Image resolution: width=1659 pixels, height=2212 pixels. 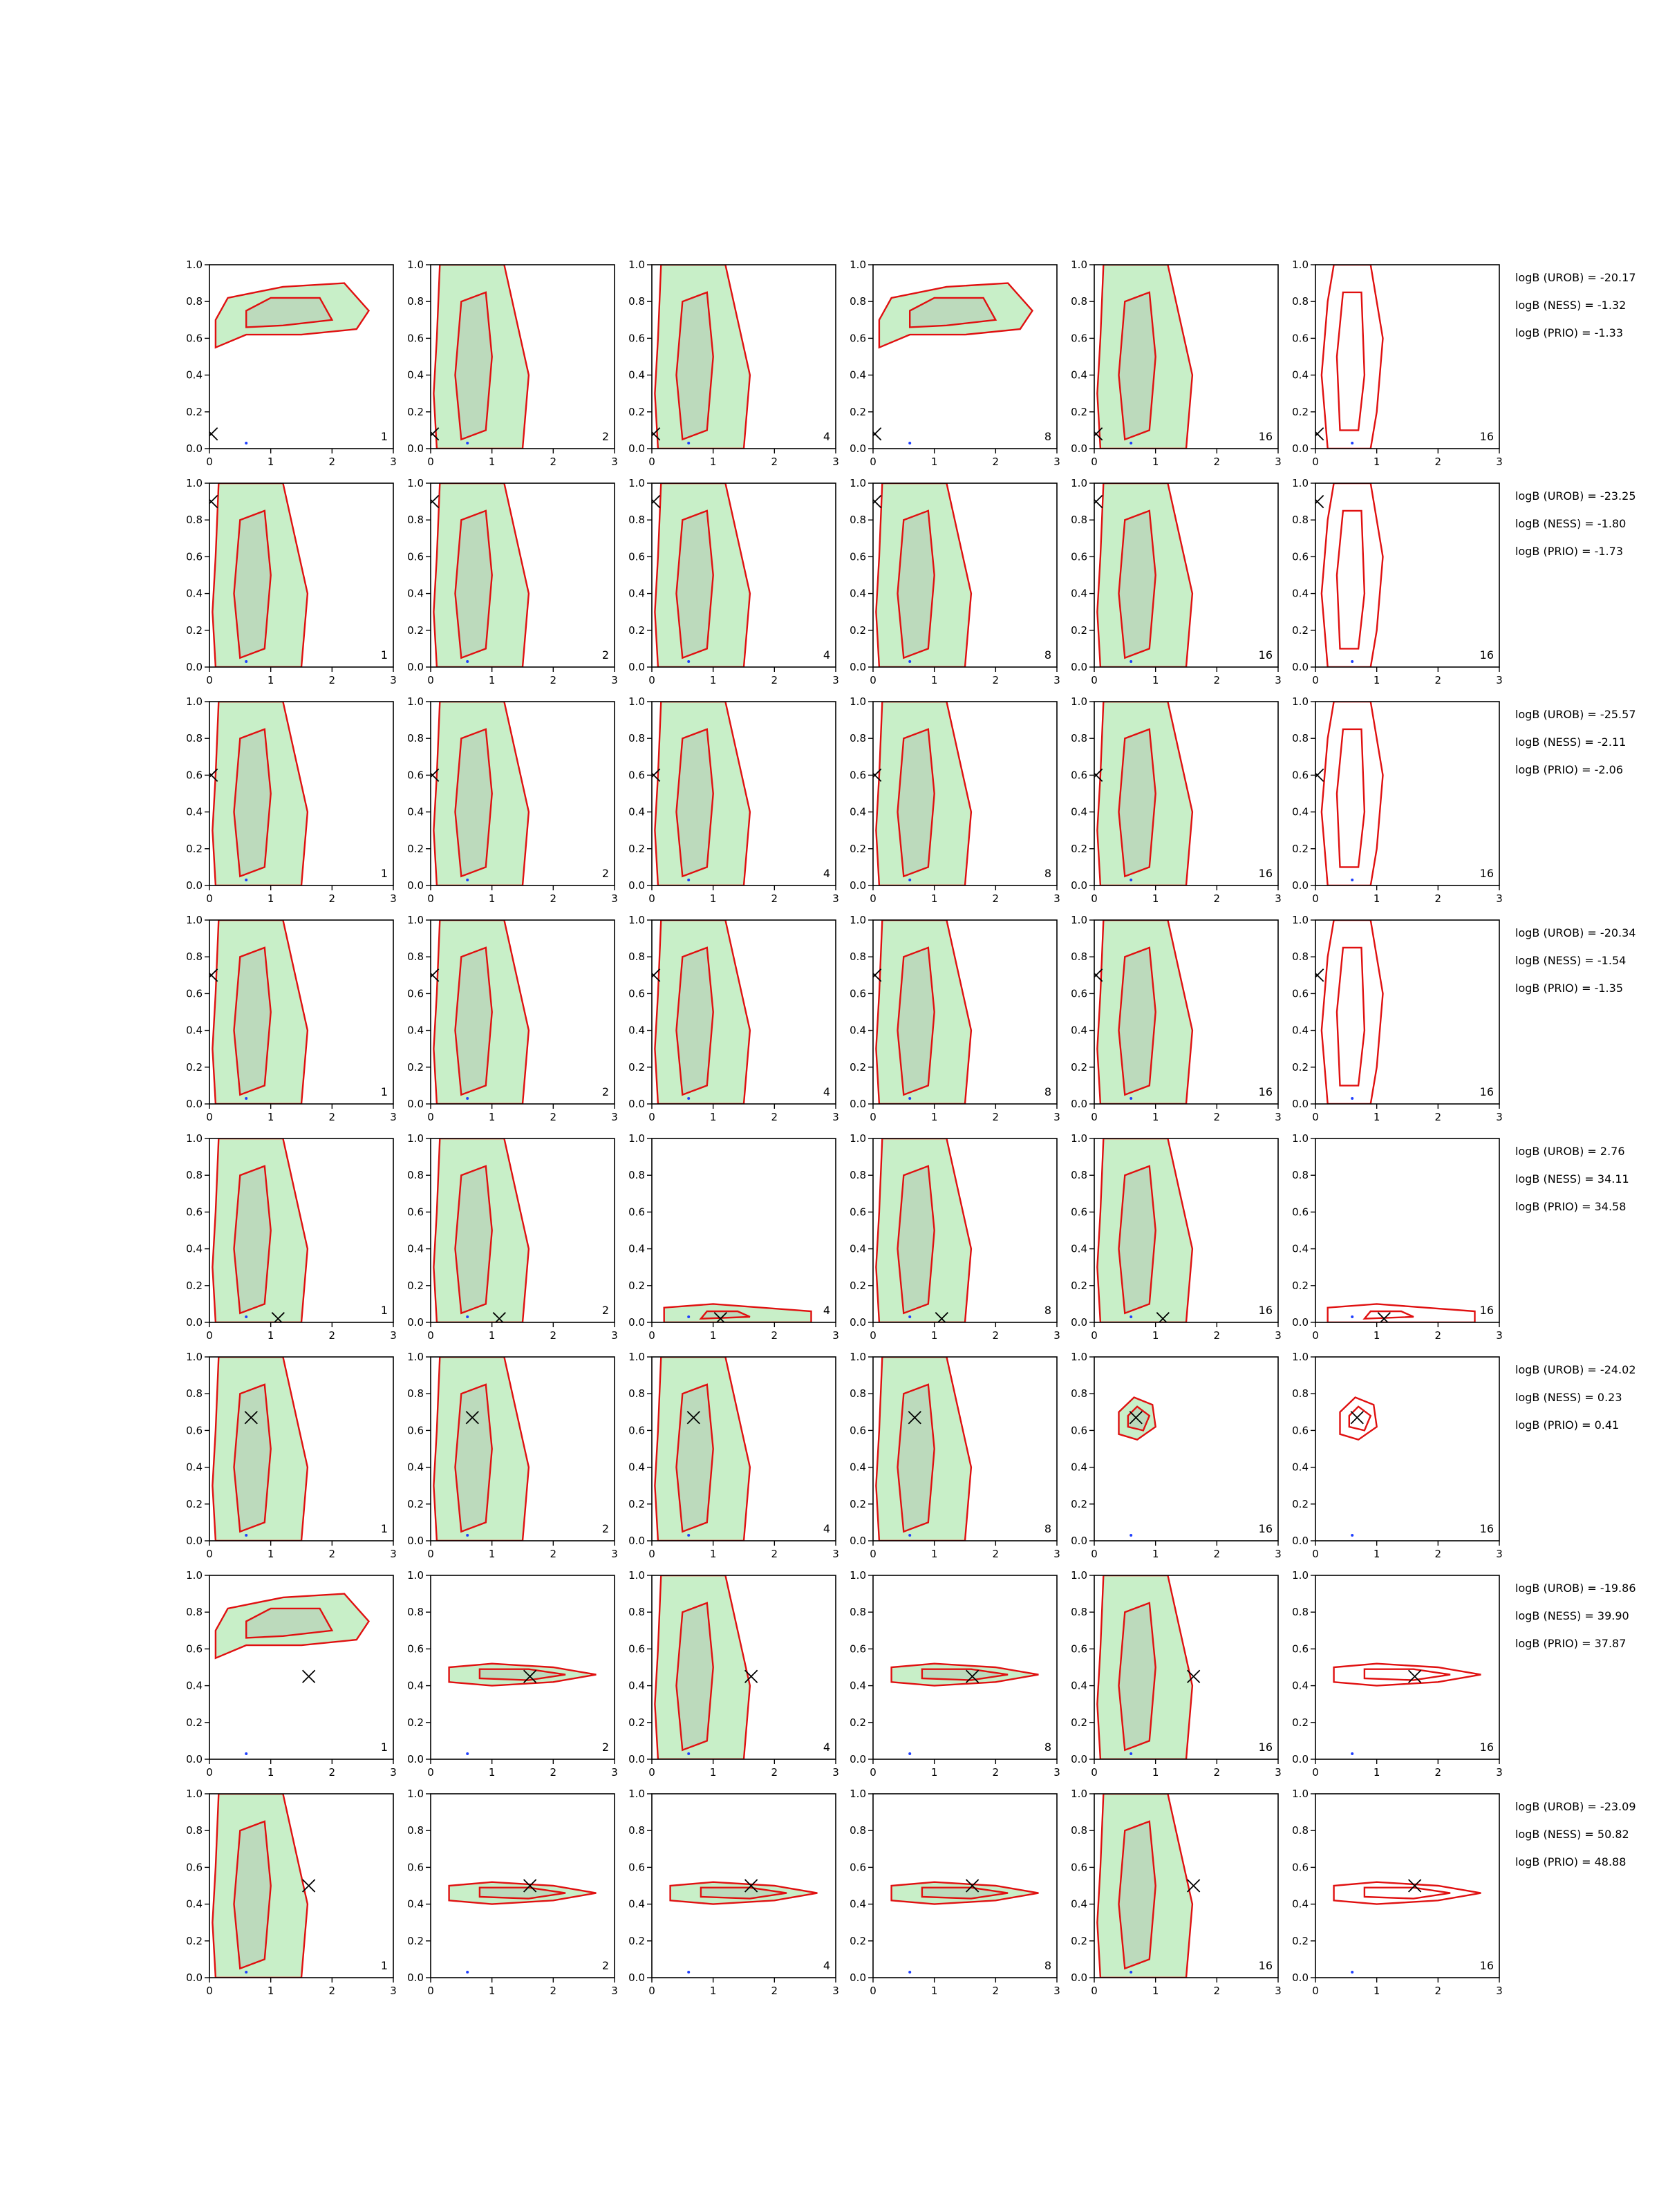 I want to click on panel-r5-c2: 0 1 2 30.00.20.40.60.81.02, so click(x=513, y=1237).